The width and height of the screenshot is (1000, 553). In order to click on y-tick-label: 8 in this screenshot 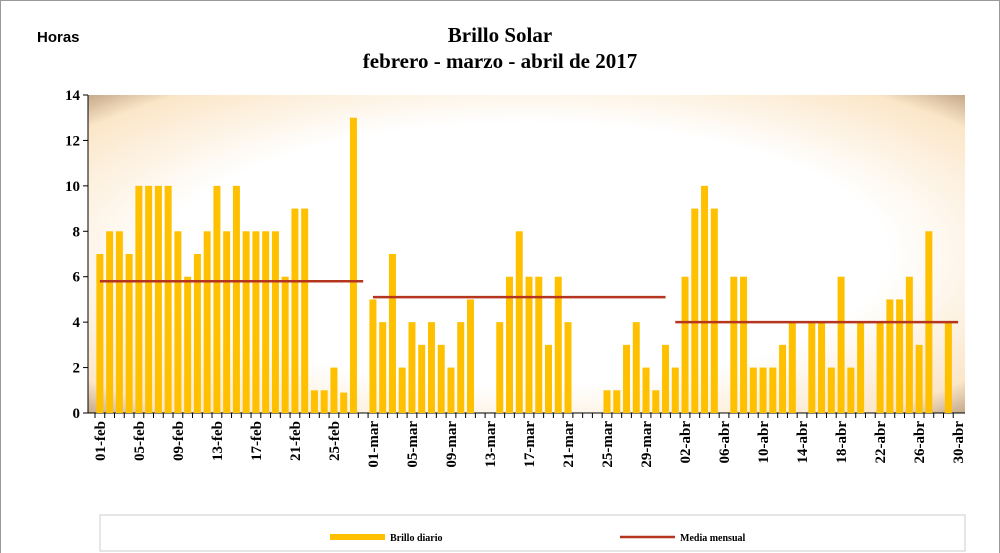, I will do `click(77, 232)`.